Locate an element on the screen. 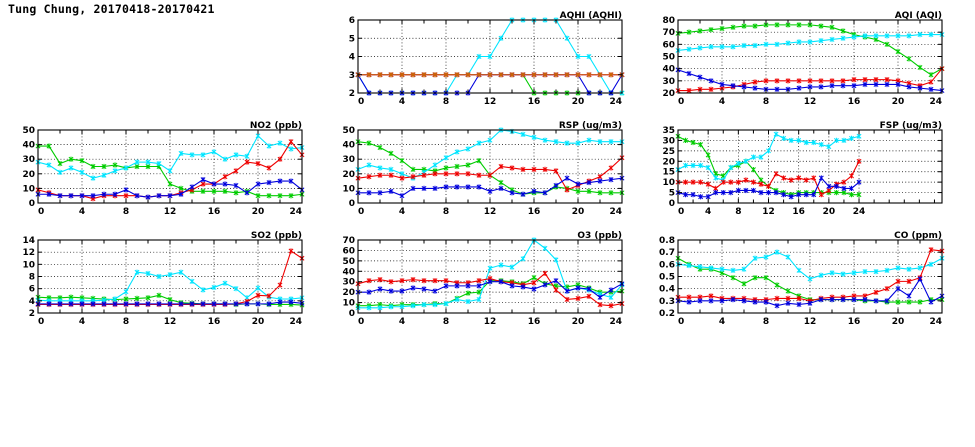 The width and height of the screenshot is (975, 447). panel-fsp: 0 5 10 15 20 25 30 35 0 4 8 12 16 20 24 FSP (ug/m3) is located at coordinates (800, 172).